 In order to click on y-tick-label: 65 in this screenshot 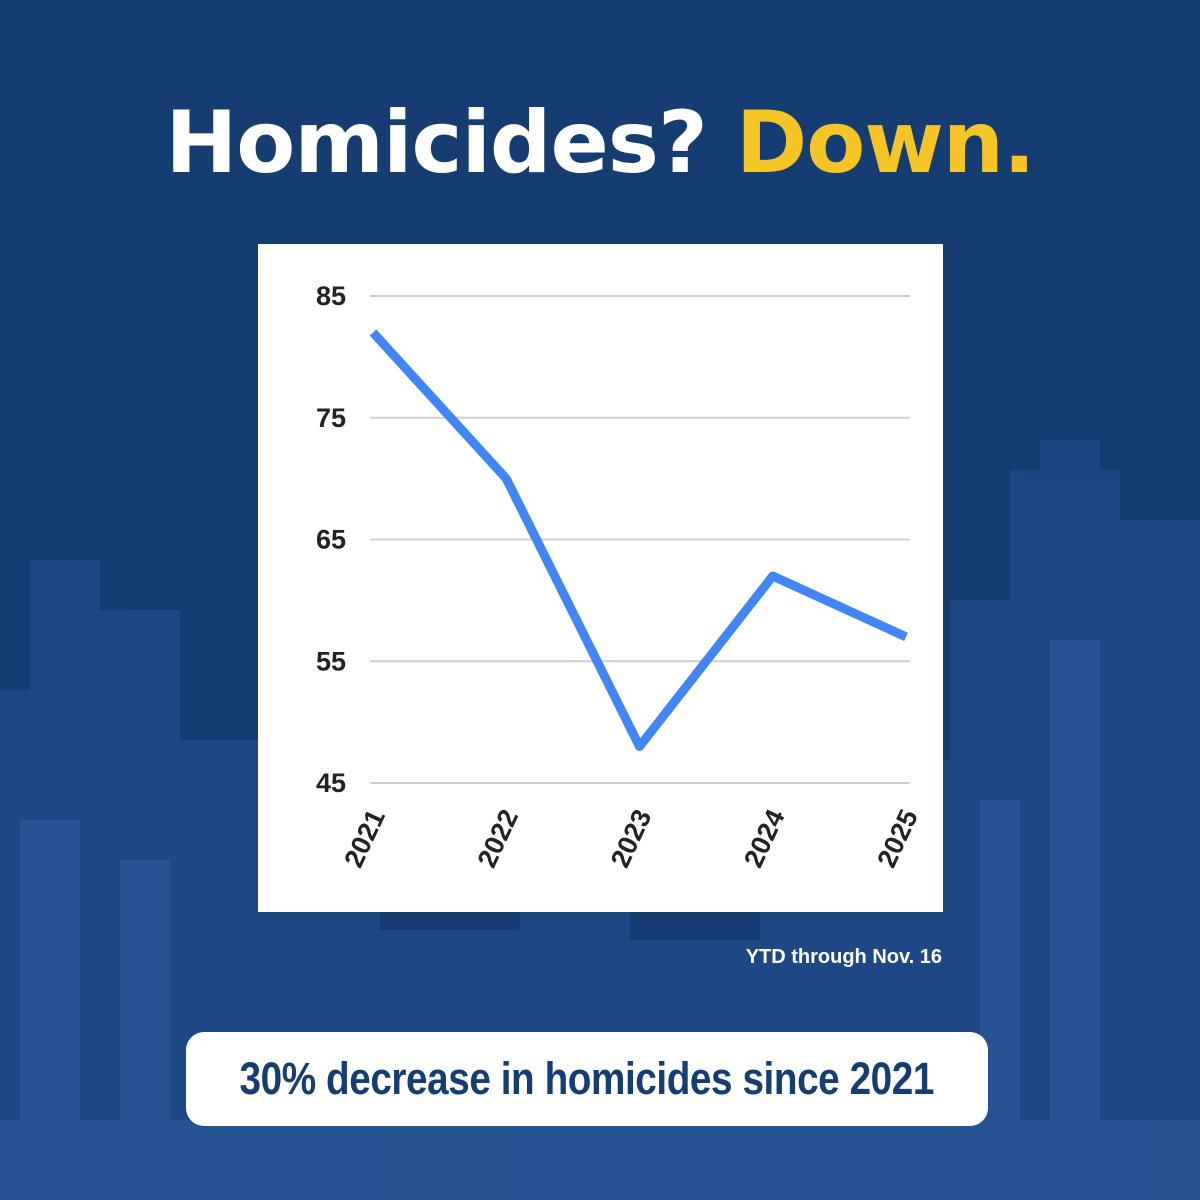, I will do `click(331, 540)`.